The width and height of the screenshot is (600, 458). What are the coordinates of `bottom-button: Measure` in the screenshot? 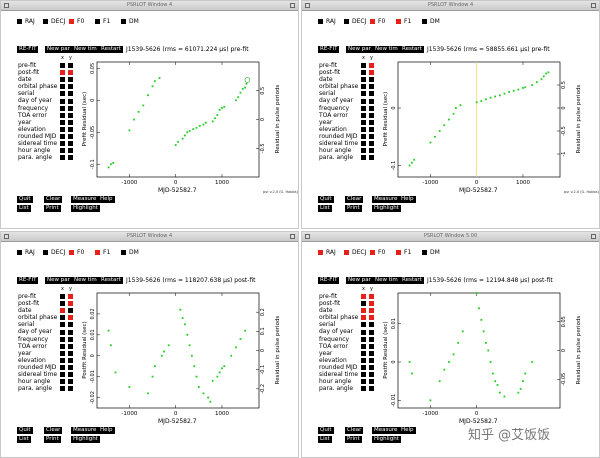 It's located at (85, 199).